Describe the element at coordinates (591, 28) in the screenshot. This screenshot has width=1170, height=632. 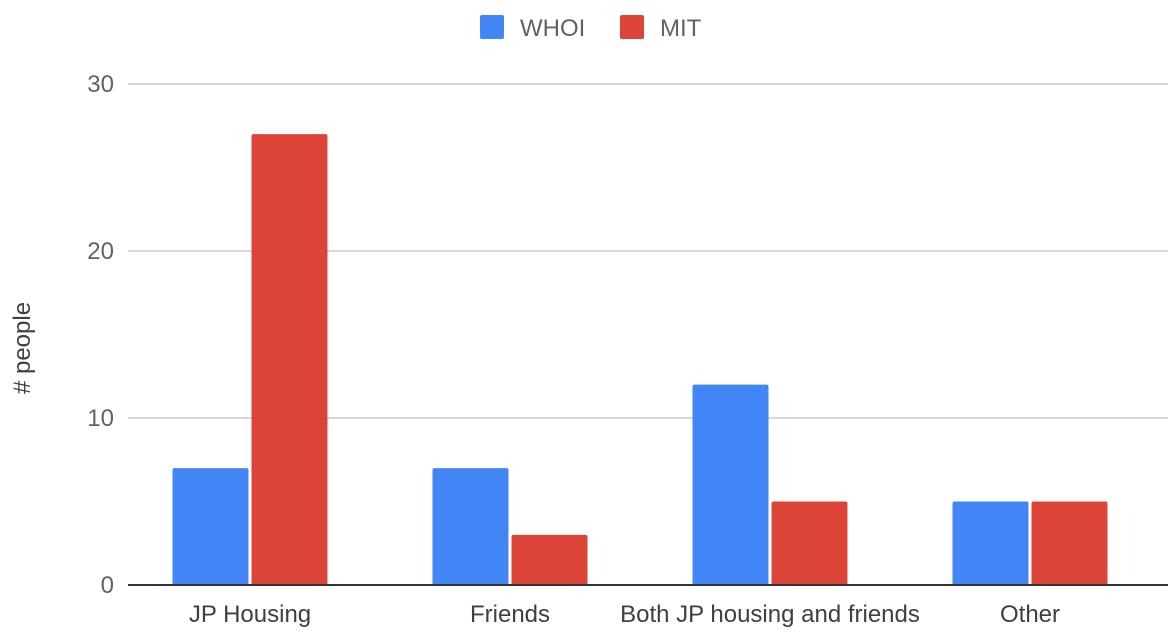
I see `legend: WHOI MIT` at that location.